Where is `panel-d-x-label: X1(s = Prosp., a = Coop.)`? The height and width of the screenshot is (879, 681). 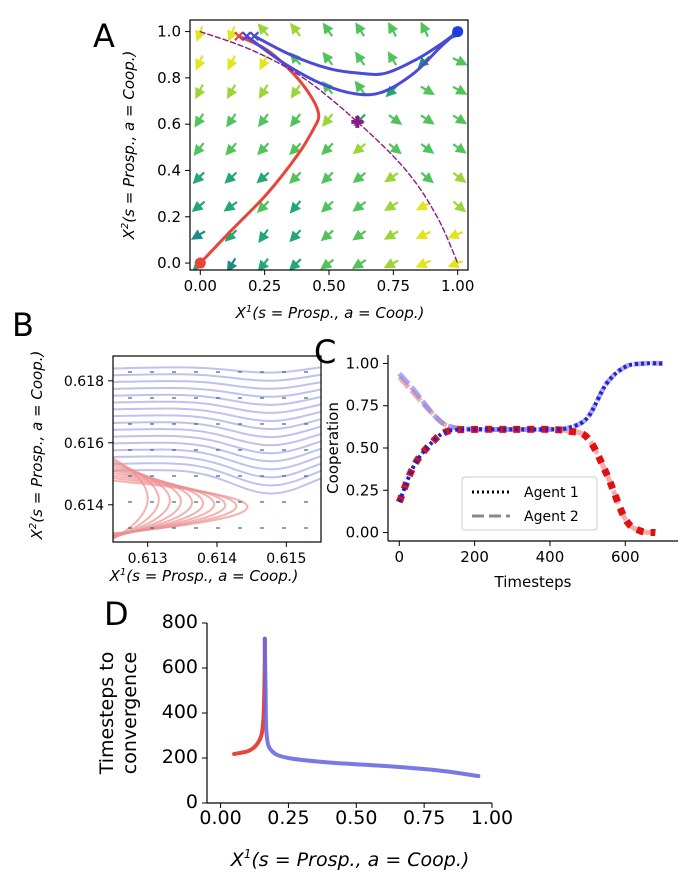 panel-d-x-label: X1(s = Prosp., a = Coop.) is located at coordinates (350, 859).